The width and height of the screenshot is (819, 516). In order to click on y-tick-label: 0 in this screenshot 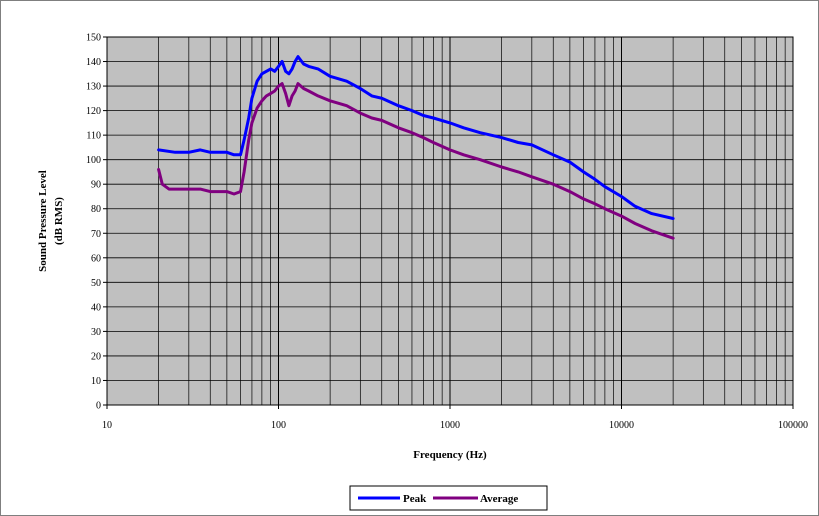, I will do `click(98, 406)`.